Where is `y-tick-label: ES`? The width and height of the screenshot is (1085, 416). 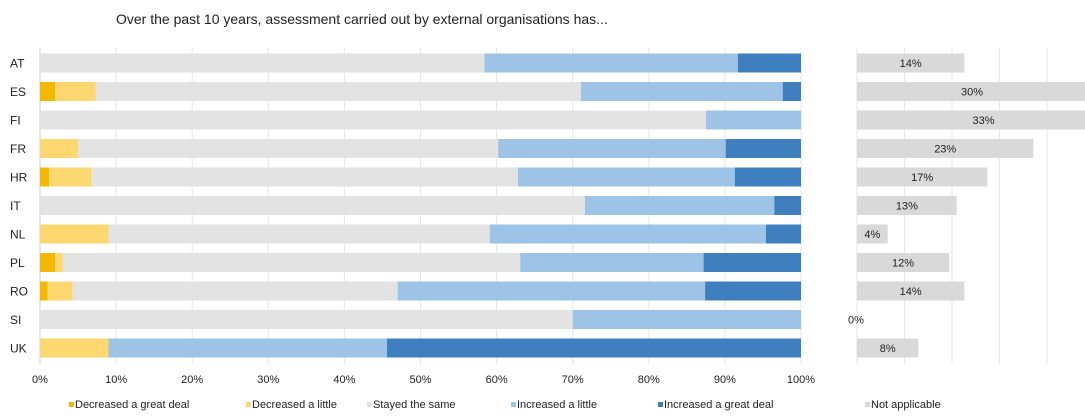 y-tick-label: ES is located at coordinates (18, 92).